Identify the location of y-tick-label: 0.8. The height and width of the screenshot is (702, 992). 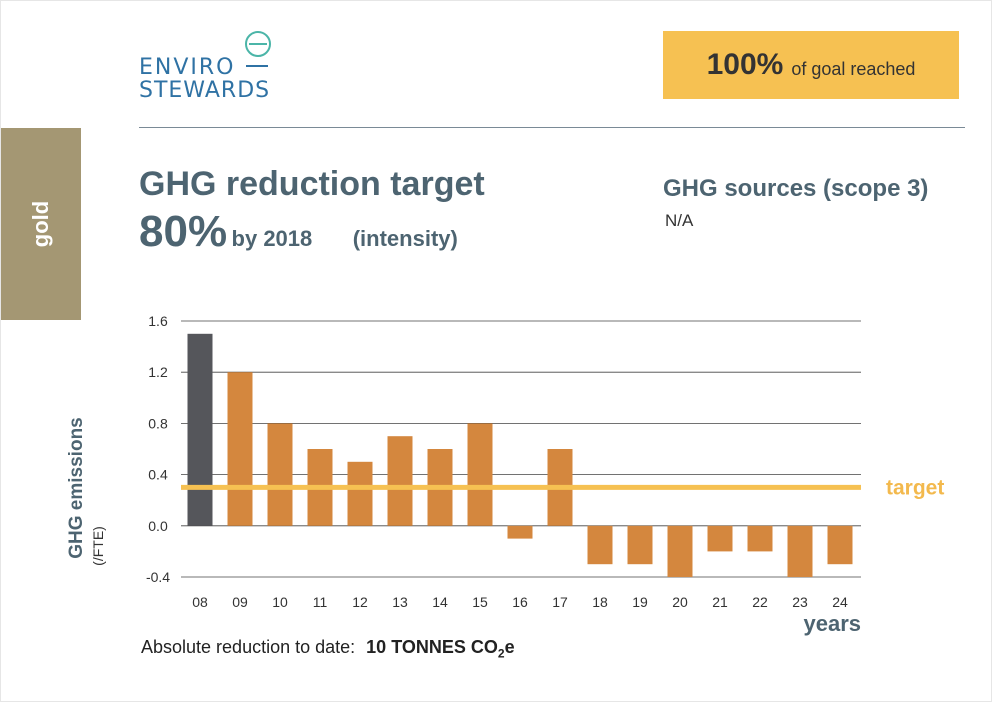
(158, 423).